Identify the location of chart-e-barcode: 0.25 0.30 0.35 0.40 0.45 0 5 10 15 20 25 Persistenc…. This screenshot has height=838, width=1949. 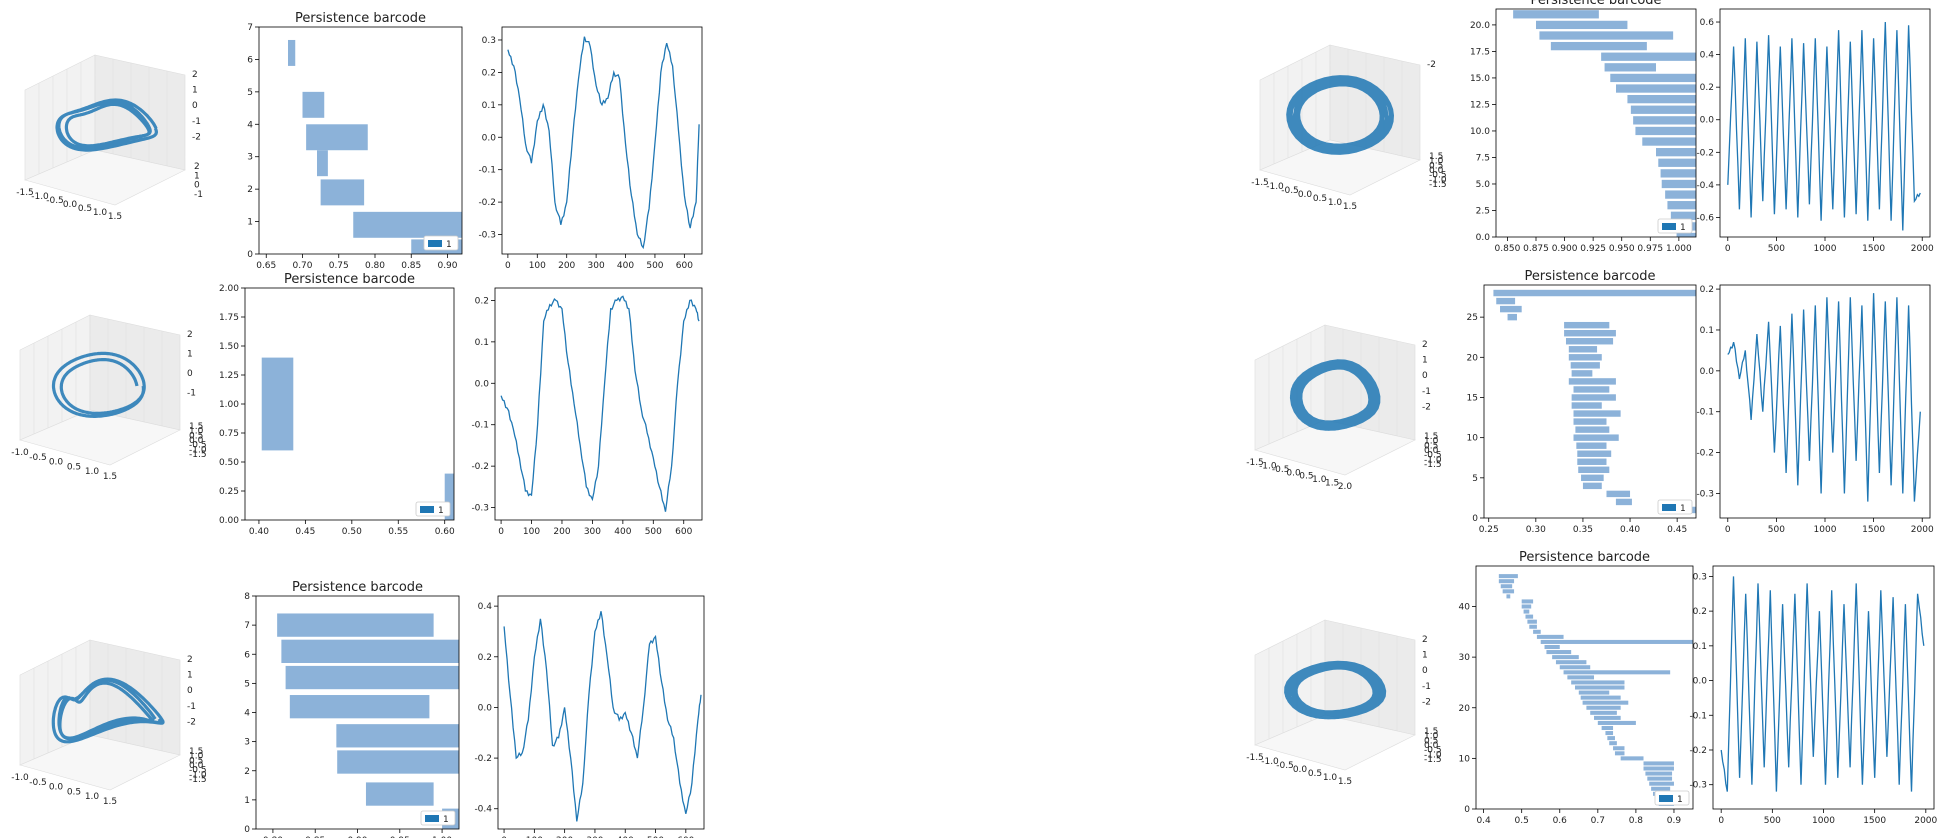
(1582, 402).